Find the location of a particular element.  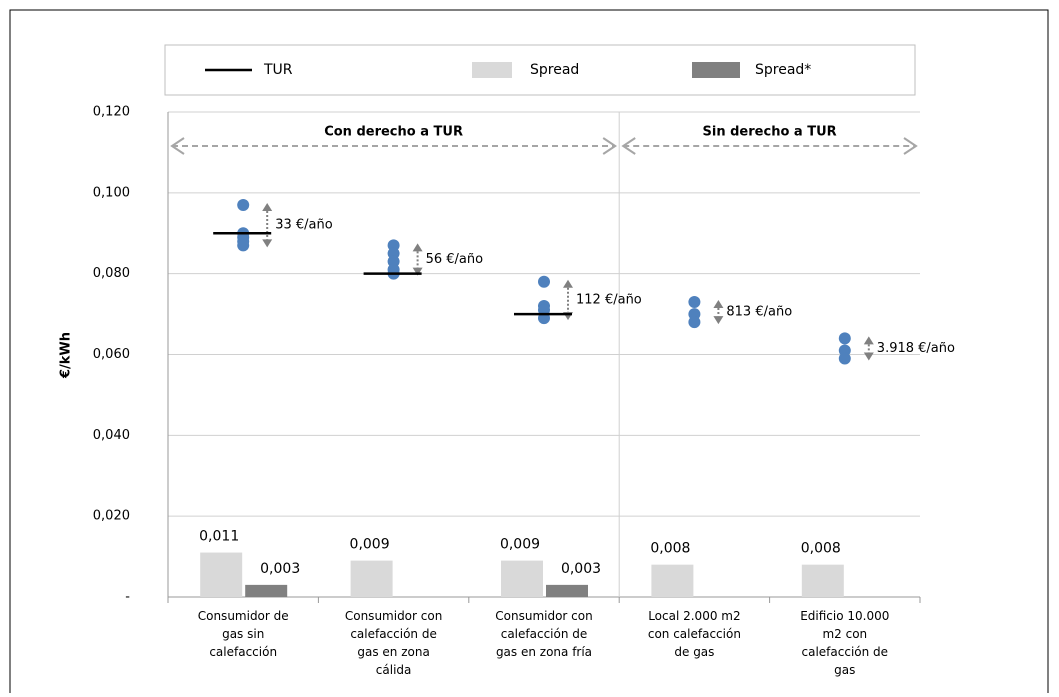

y-tick-label: - is located at coordinates (127, 597).